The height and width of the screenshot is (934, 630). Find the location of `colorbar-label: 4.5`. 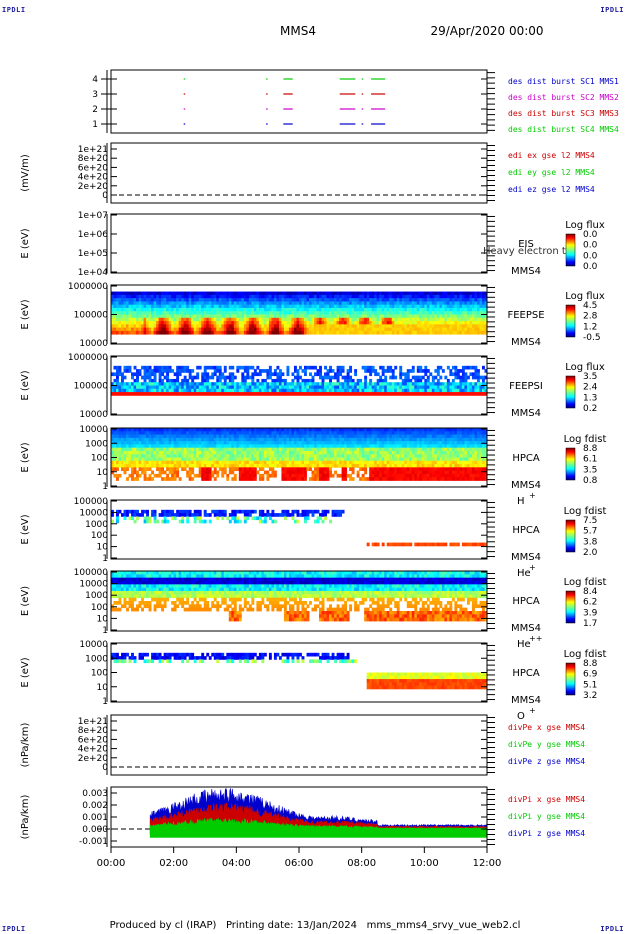

colorbar-label: 4.5 is located at coordinates (590, 306).